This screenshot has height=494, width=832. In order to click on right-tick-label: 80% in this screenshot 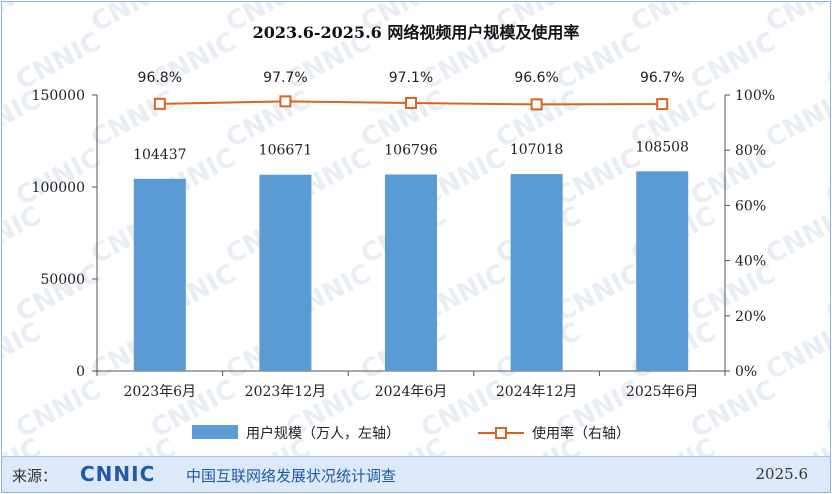, I will do `click(750, 151)`.